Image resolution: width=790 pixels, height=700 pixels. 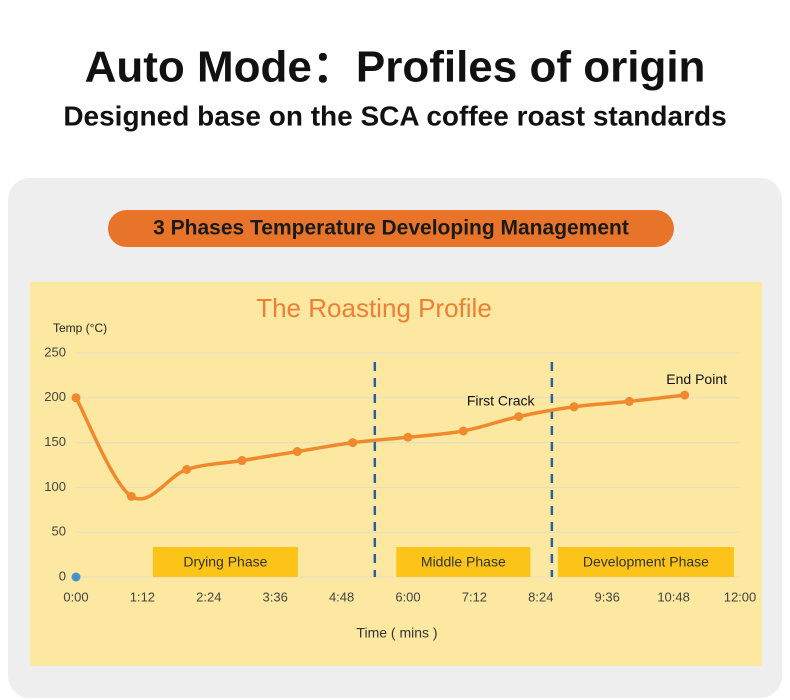 I want to click on x-tick-label: 8:24, so click(x=540, y=596).